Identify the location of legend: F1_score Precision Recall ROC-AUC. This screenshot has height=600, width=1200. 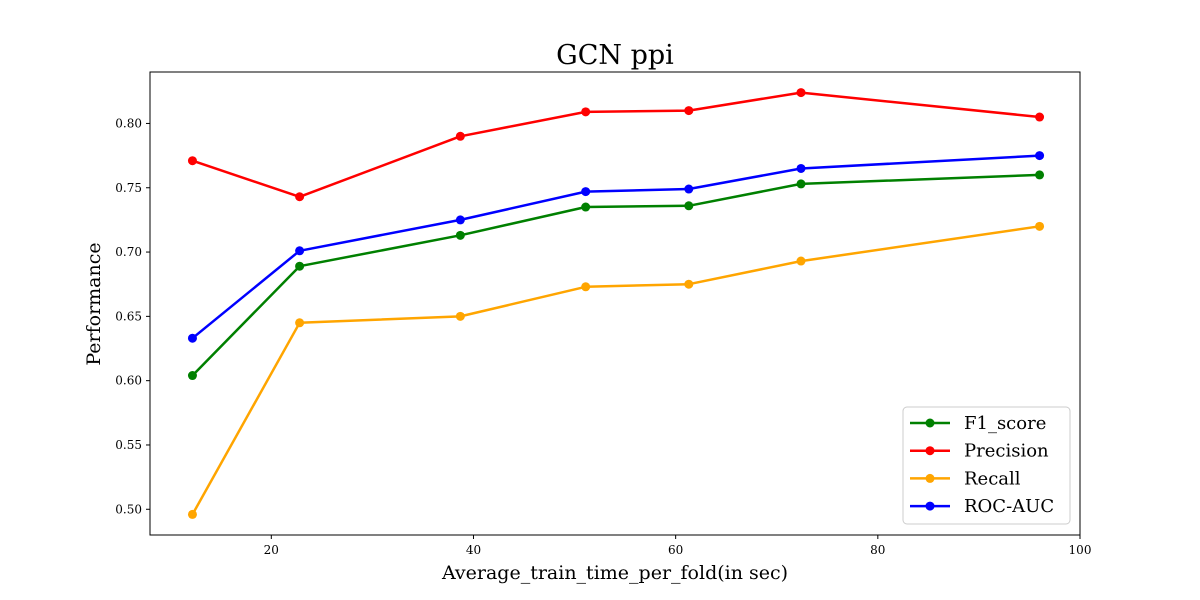
(986, 465).